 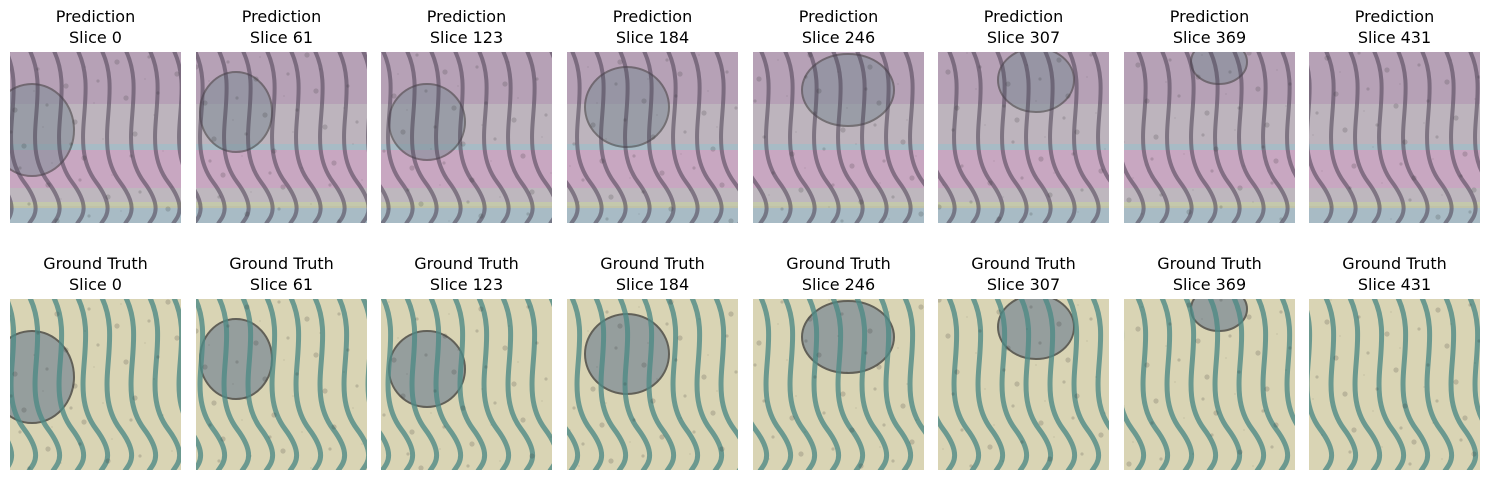 I want to click on panel-title: Ground Truth Slice 307, so click(x=1023, y=274).